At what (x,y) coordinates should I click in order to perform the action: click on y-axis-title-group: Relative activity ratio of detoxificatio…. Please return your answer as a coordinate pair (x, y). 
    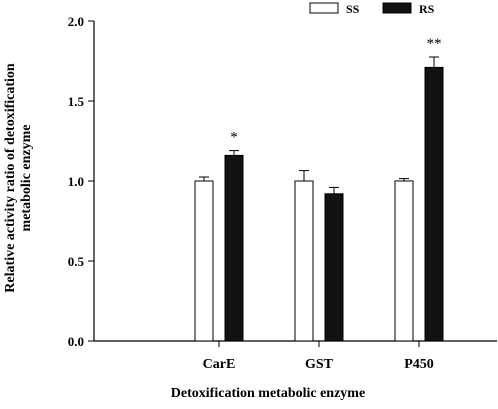
    Looking at the image, I should click on (18, 178).